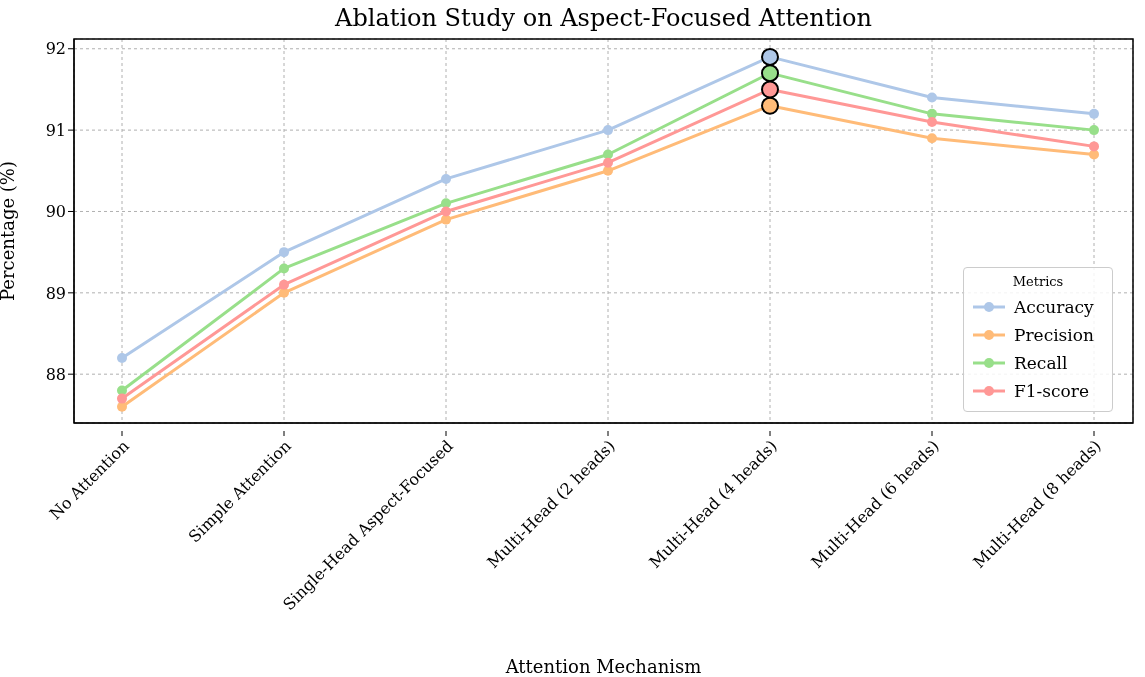 Image resolution: width=1145 pixels, height=677 pixels. I want to click on y-axis-title: Percentage (%), so click(9, 231).